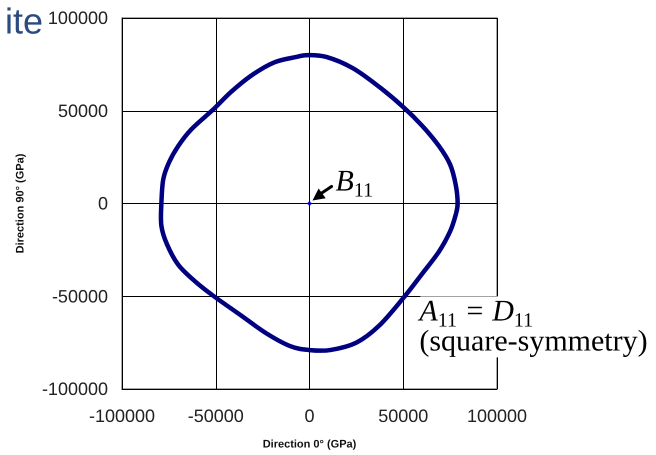 The image size is (656, 455). I want to click on x-tick-label: 100000, so click(497, 416).